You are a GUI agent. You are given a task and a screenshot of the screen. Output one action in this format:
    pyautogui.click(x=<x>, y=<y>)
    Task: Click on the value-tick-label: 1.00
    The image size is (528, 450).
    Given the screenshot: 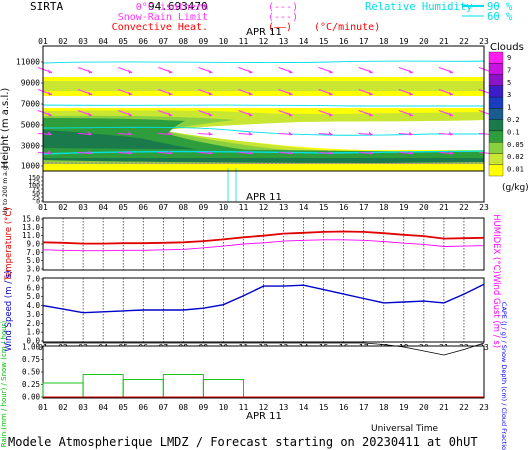 What is the action you would take?
    pyautogui.click(x=31, y=347)
    